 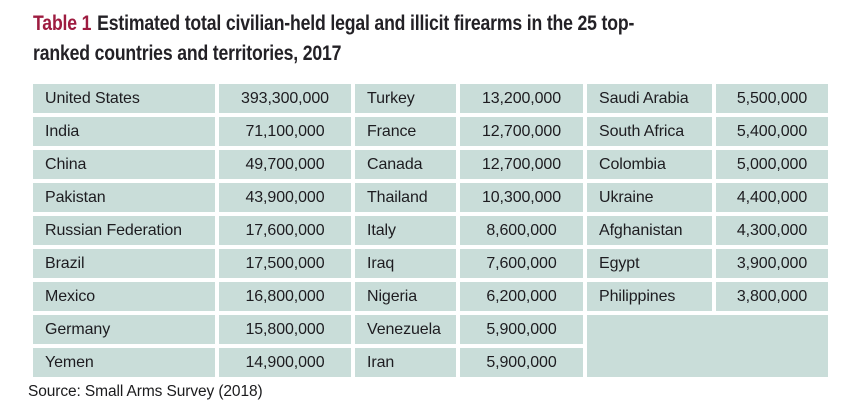 What do you see at coordinates (405, 164) in the screenshot?
I see `country-cell: Canada` at bounding box center [405, 164].